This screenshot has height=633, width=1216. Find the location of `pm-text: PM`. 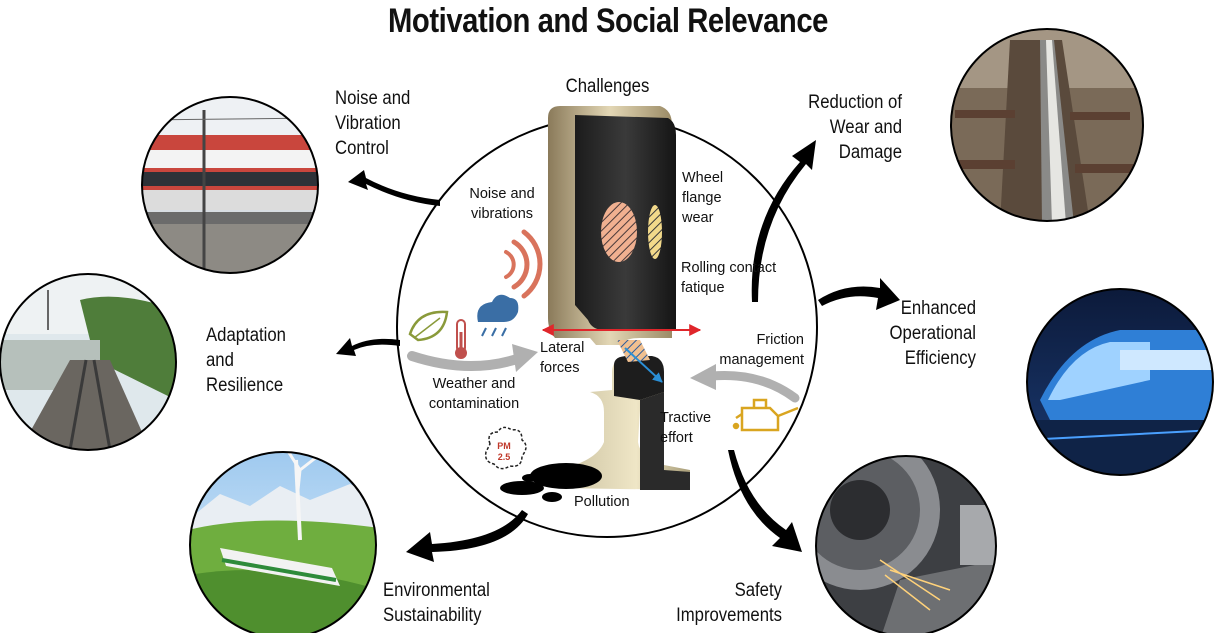

pm-text: PM is located at coordinates (504, 446).